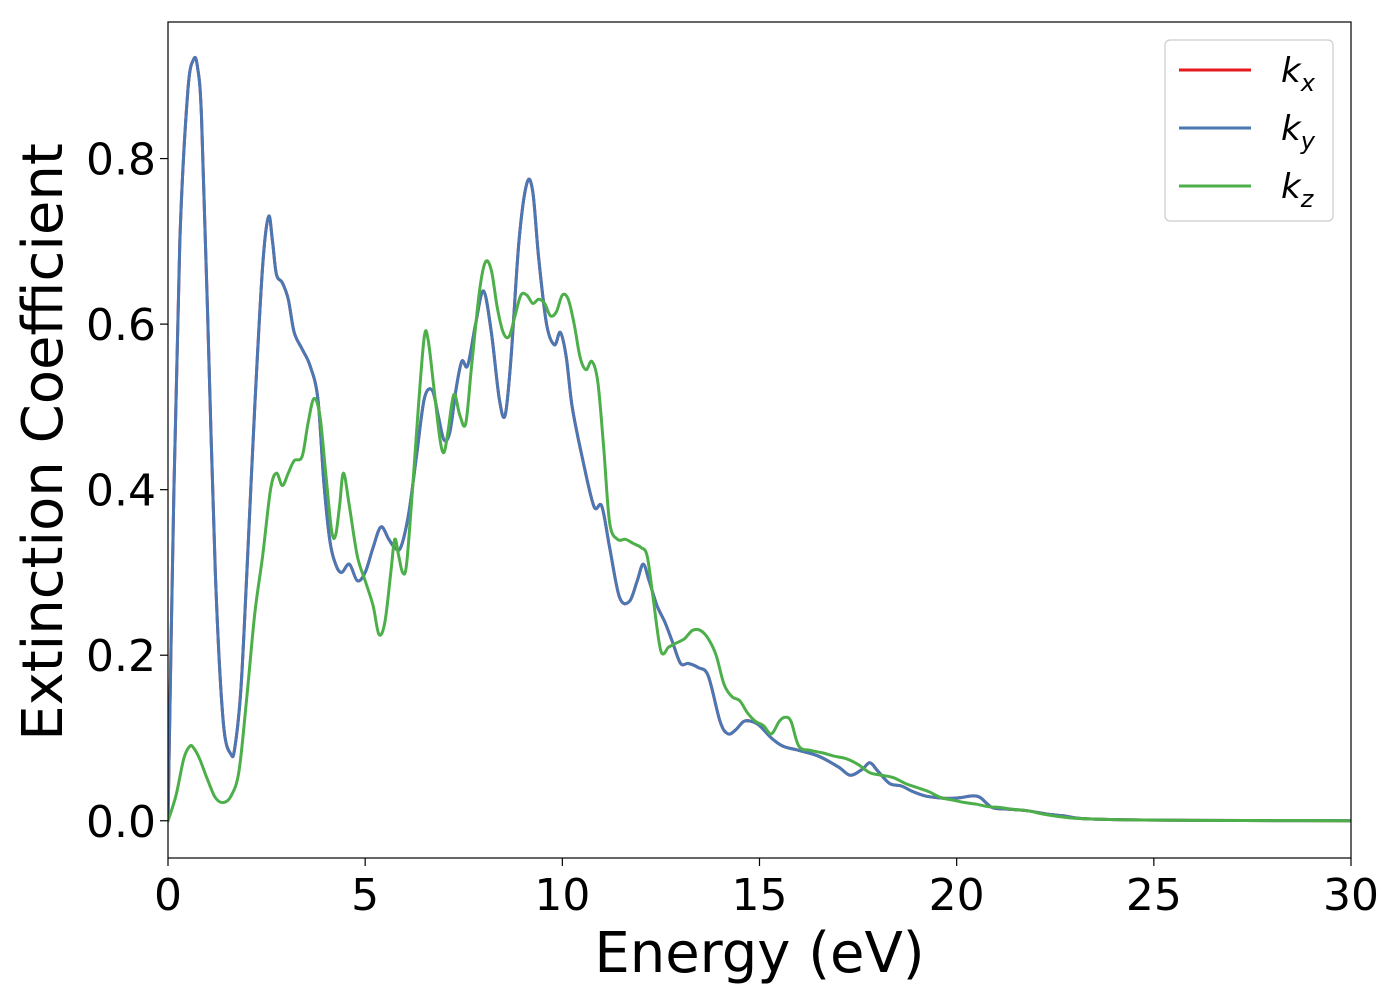 This screenshot has height=1000, width=1400. I want to click on x-tick-label: 15, so click(760, 895).